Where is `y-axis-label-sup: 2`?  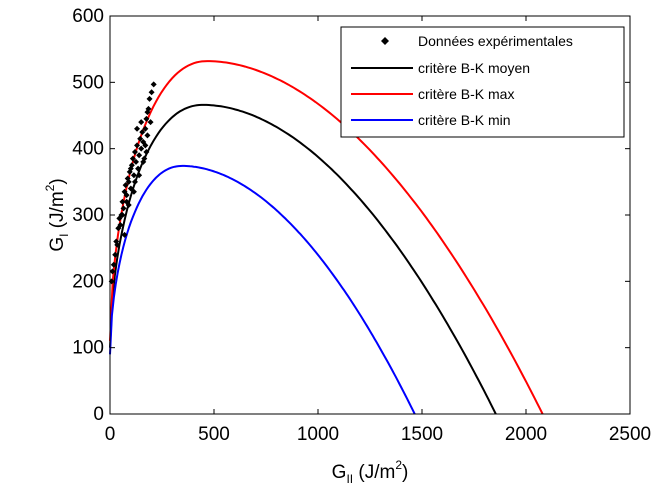 y-axis-label-sup: 2 is located at coordinates (50, 187).